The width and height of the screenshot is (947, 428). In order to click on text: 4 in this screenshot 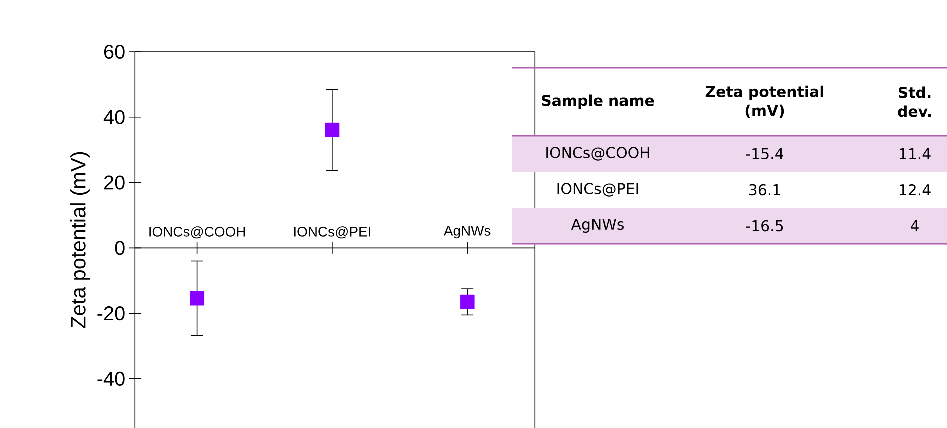, I will do `click(914, 226)`.